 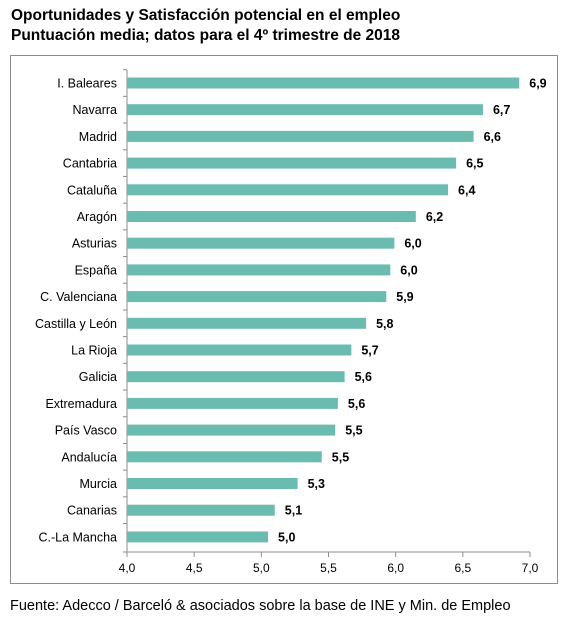 What do you see at coordinates (92, 511) in the screenshot?
I see `category-label: Canarias` at bounding box center [92, 511].